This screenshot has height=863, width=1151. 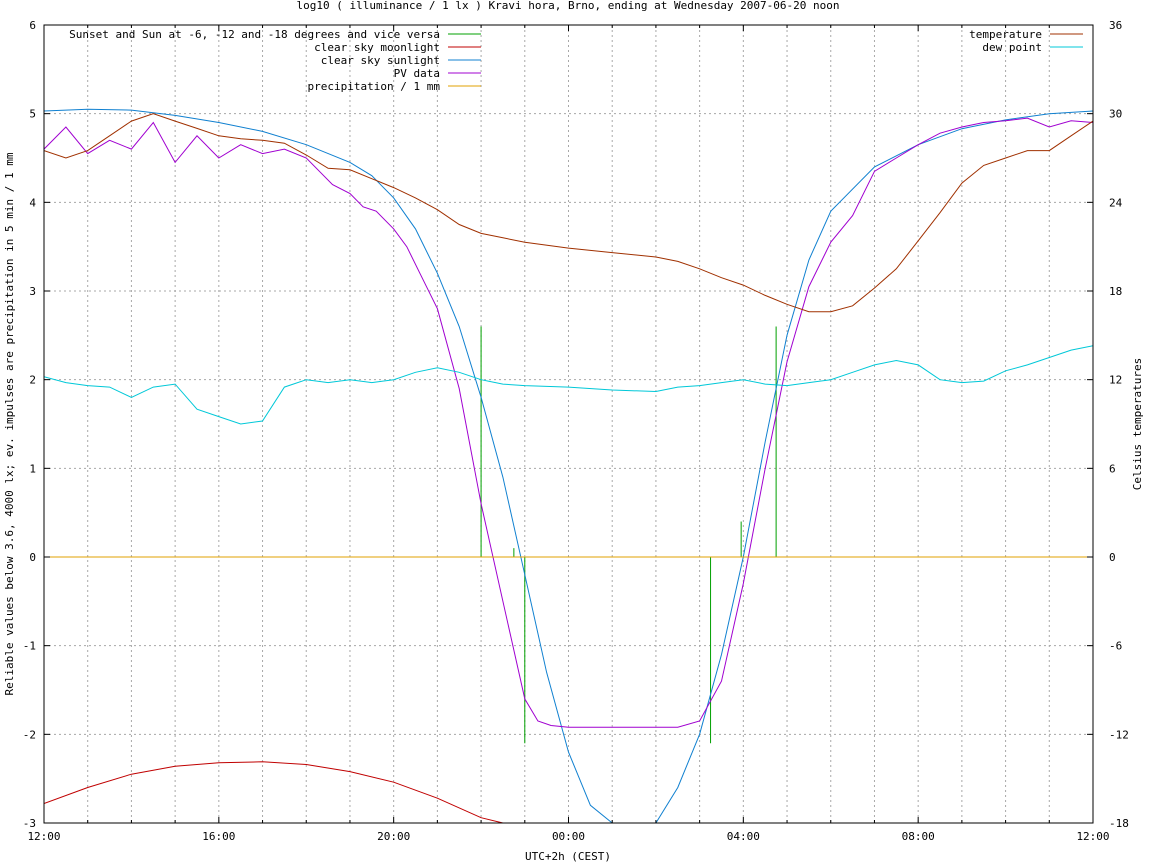 What do you see at coordinates (32, 114) in the screenshot?
I see `y-tick-label: 5` at bounding box center [32, 114].